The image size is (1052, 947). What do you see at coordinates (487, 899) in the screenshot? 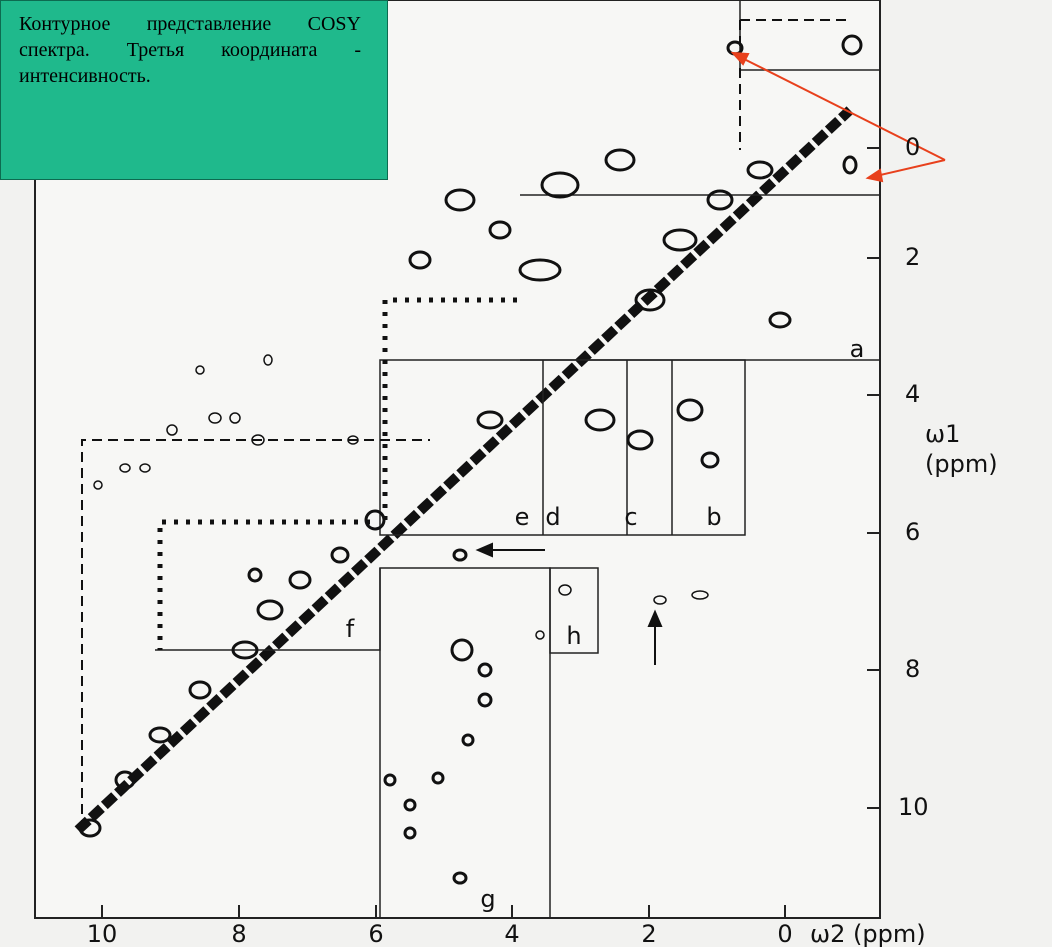
I see `region-label: g` at bounding box center [487, 899].